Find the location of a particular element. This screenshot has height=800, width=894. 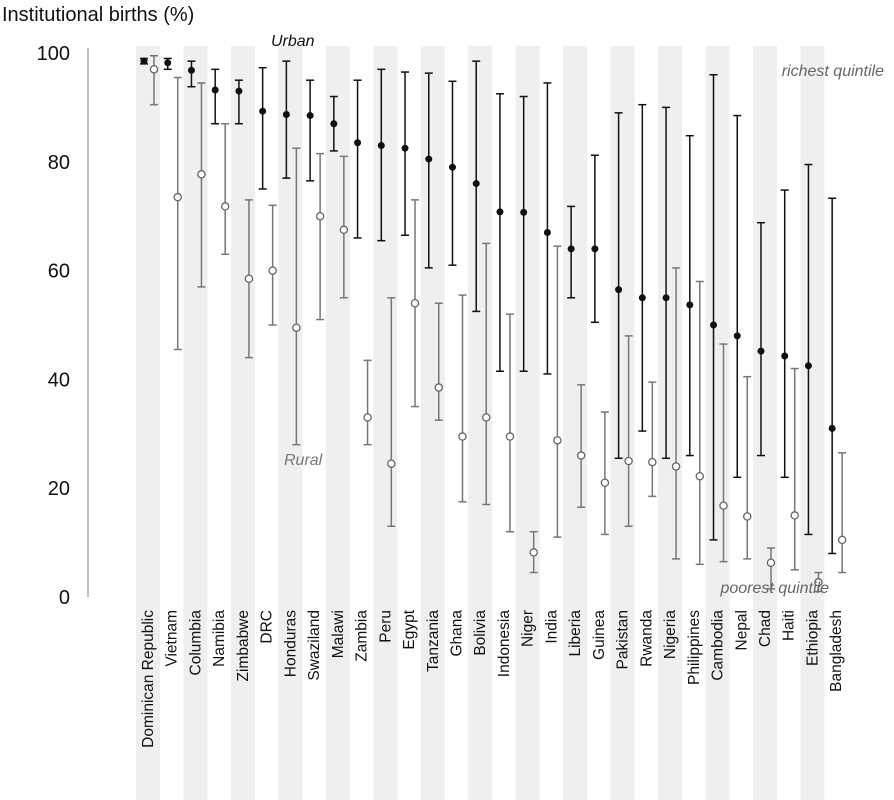

category-label: Pakistan is located at coordinates (623, 639).